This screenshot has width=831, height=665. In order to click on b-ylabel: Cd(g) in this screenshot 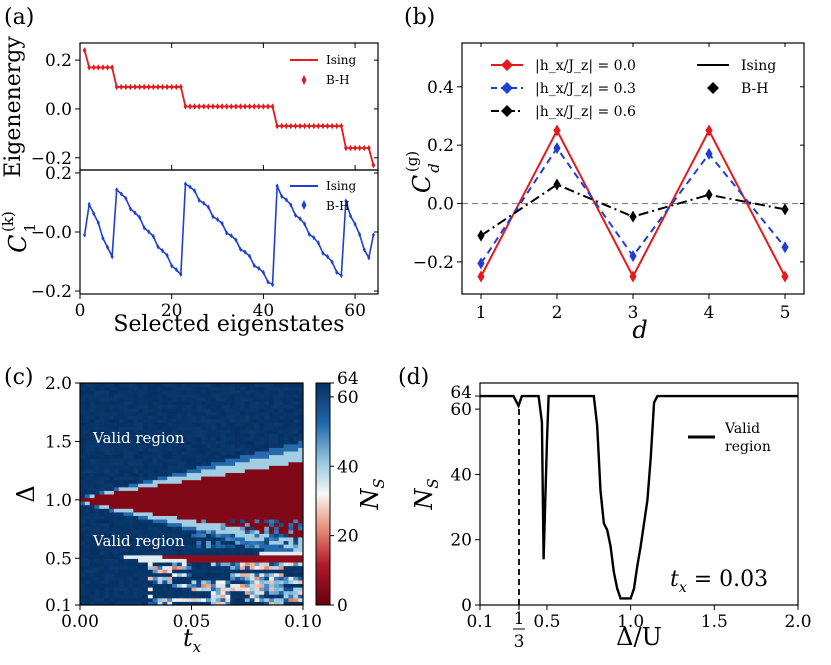, I will do `click(423, 172)`.